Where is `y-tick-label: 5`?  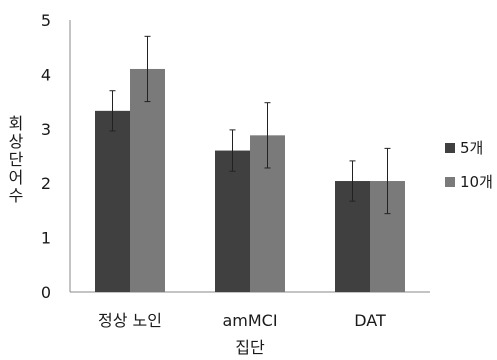
y-tick-label: 5 is located at coordinates (46, 20).